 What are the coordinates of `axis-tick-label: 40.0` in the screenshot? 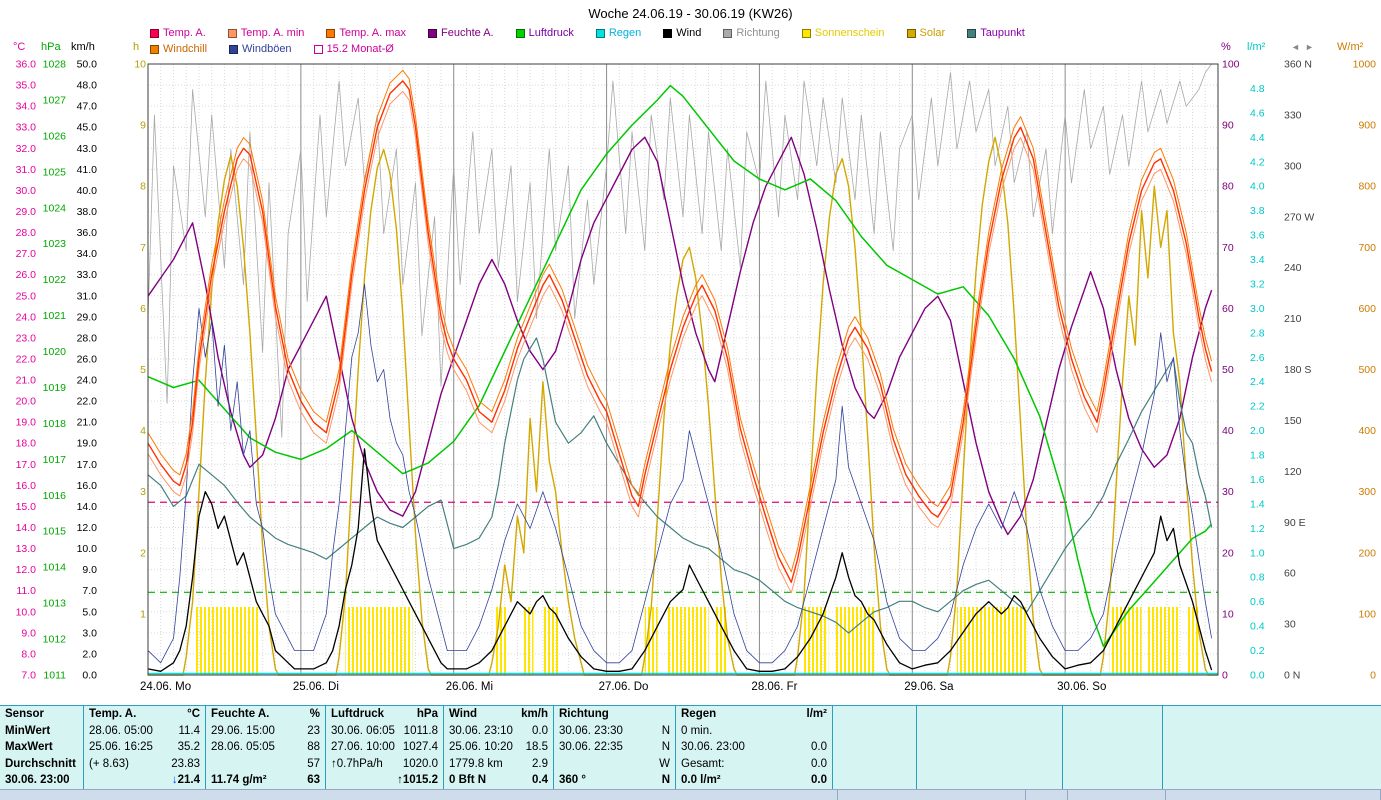 It's located at (87, 191).